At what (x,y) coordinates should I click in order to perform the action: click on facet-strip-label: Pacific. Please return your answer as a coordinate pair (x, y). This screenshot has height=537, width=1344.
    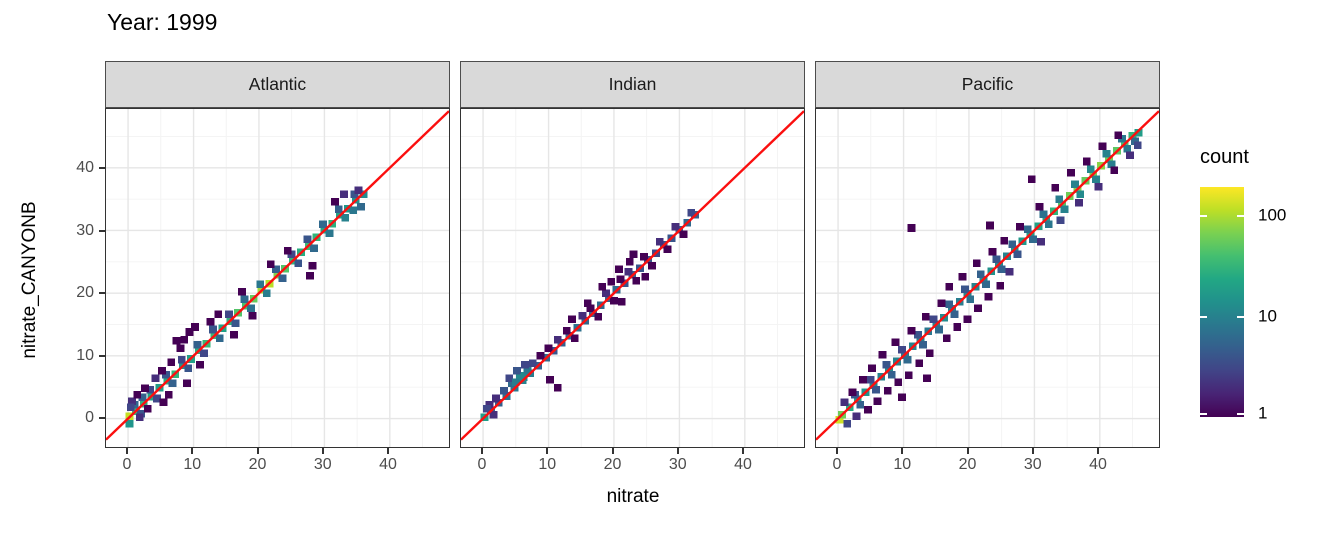
    Looking at the image, I should click on (987, 84).